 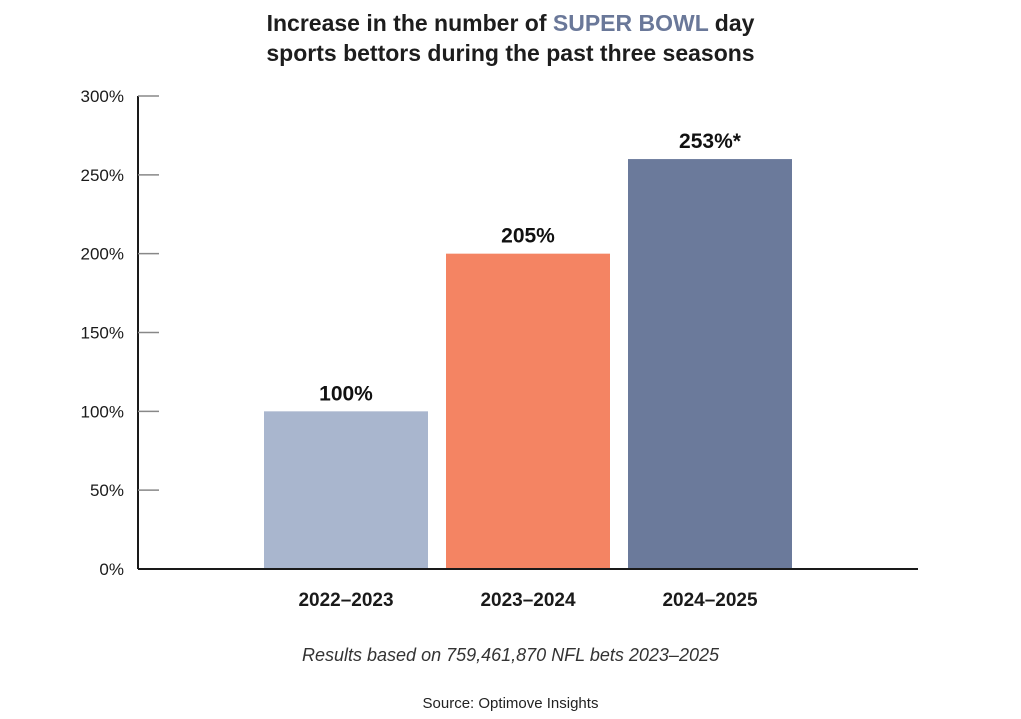 I want to click on y-tick-label: 150%, so click(x=102, y=333).